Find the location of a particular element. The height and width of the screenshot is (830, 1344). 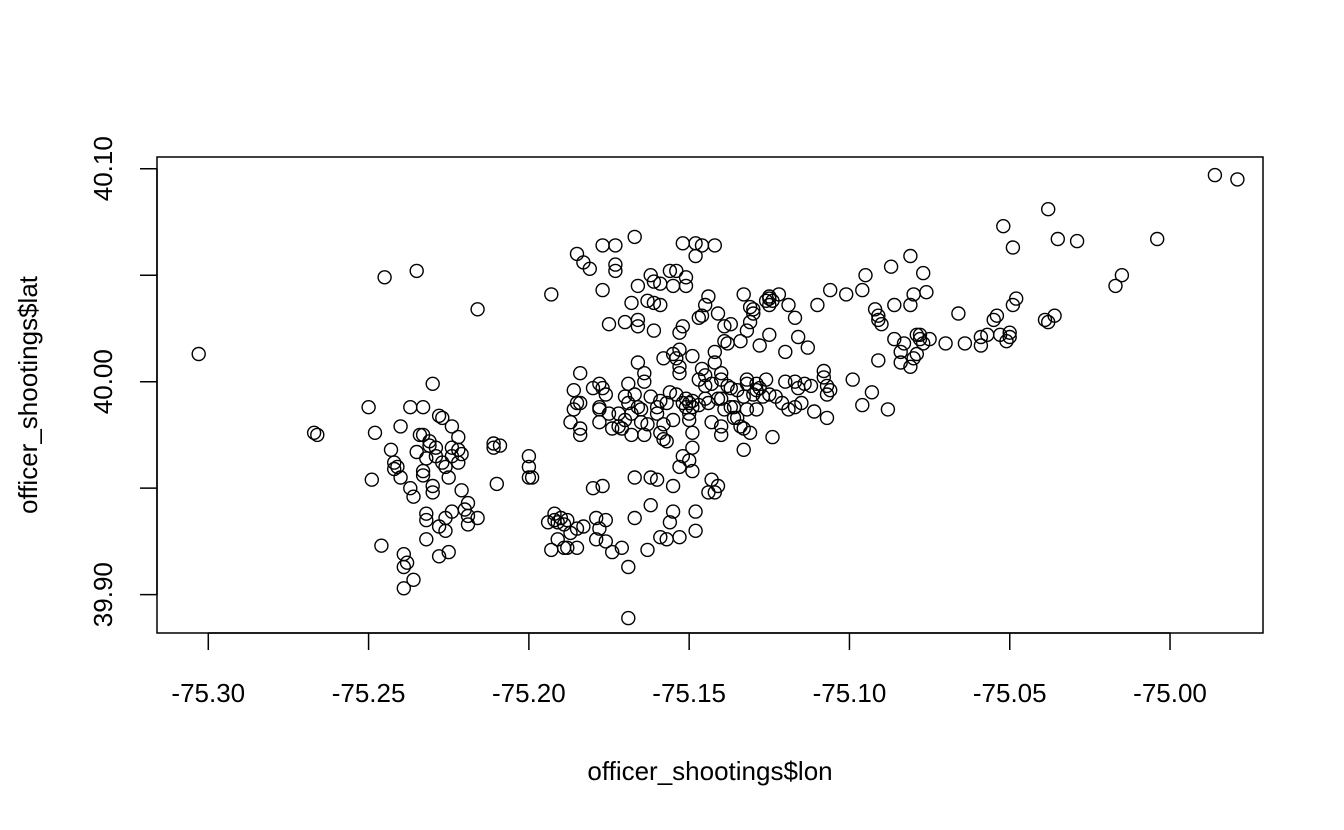

y-tick-label: 39.90 is located at coordinates (103, 594).